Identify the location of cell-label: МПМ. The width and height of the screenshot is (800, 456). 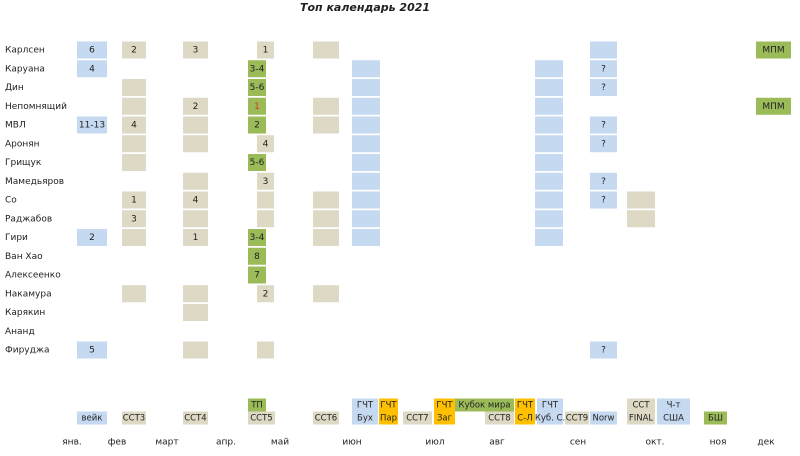
(773, 51).